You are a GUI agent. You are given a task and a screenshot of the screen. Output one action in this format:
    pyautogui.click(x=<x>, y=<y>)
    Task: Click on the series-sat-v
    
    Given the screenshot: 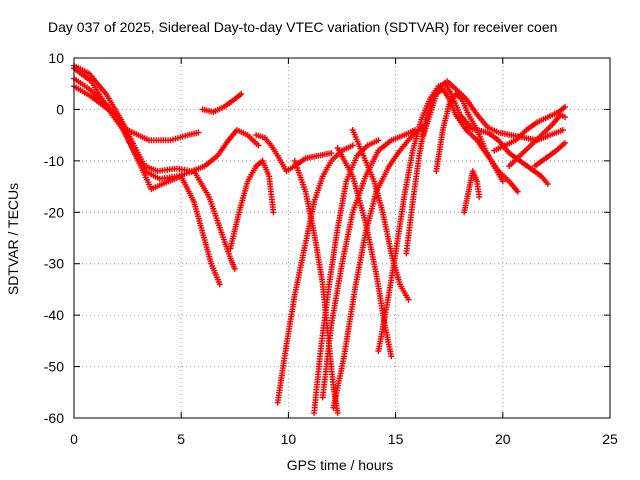 What is the action you would take?
    pyautogui.click(x=537, y=140)
    